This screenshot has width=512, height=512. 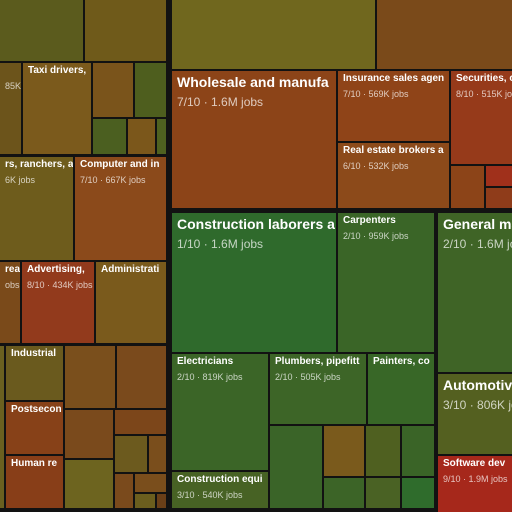 I want to click on tile-label: Computer and in, so click(x=119, y=164).